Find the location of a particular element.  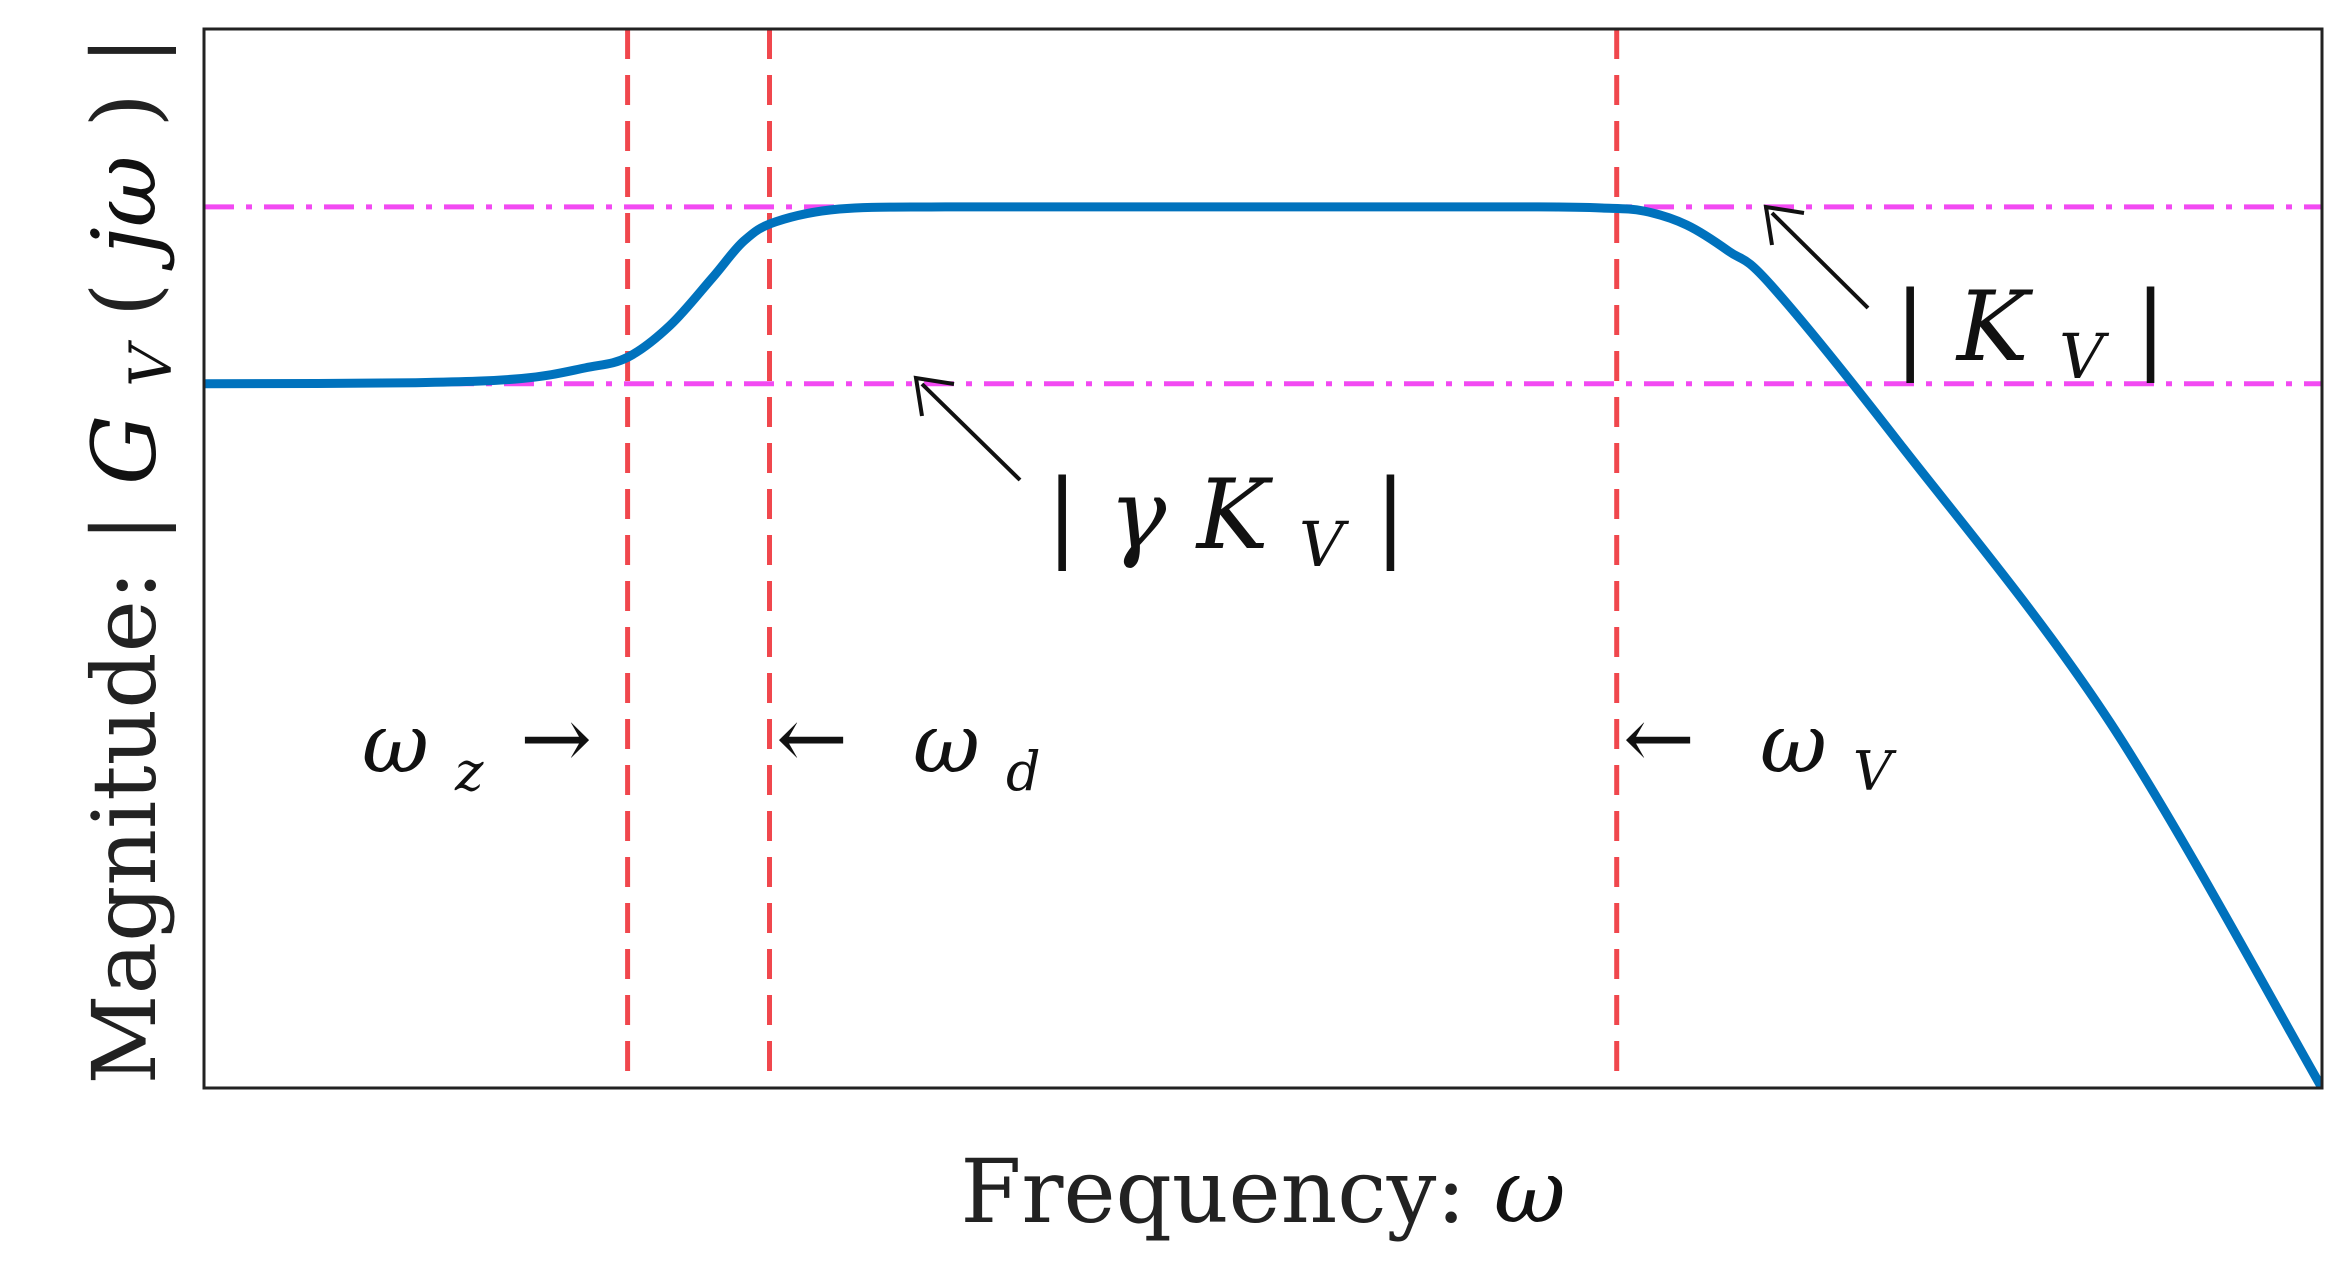

level-gamma-kv-annotation: | γ K V | is located at coordinates (1160, 482).